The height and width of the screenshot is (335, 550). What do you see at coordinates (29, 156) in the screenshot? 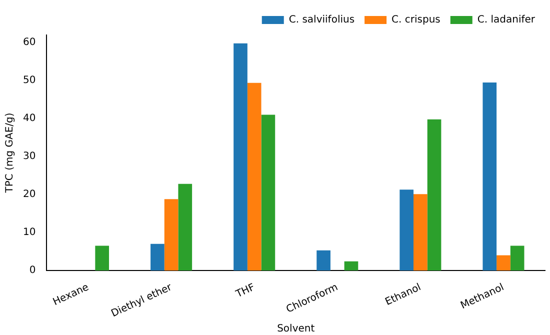
I see `y-tick-label: 30` at bounding box center [29, 156].